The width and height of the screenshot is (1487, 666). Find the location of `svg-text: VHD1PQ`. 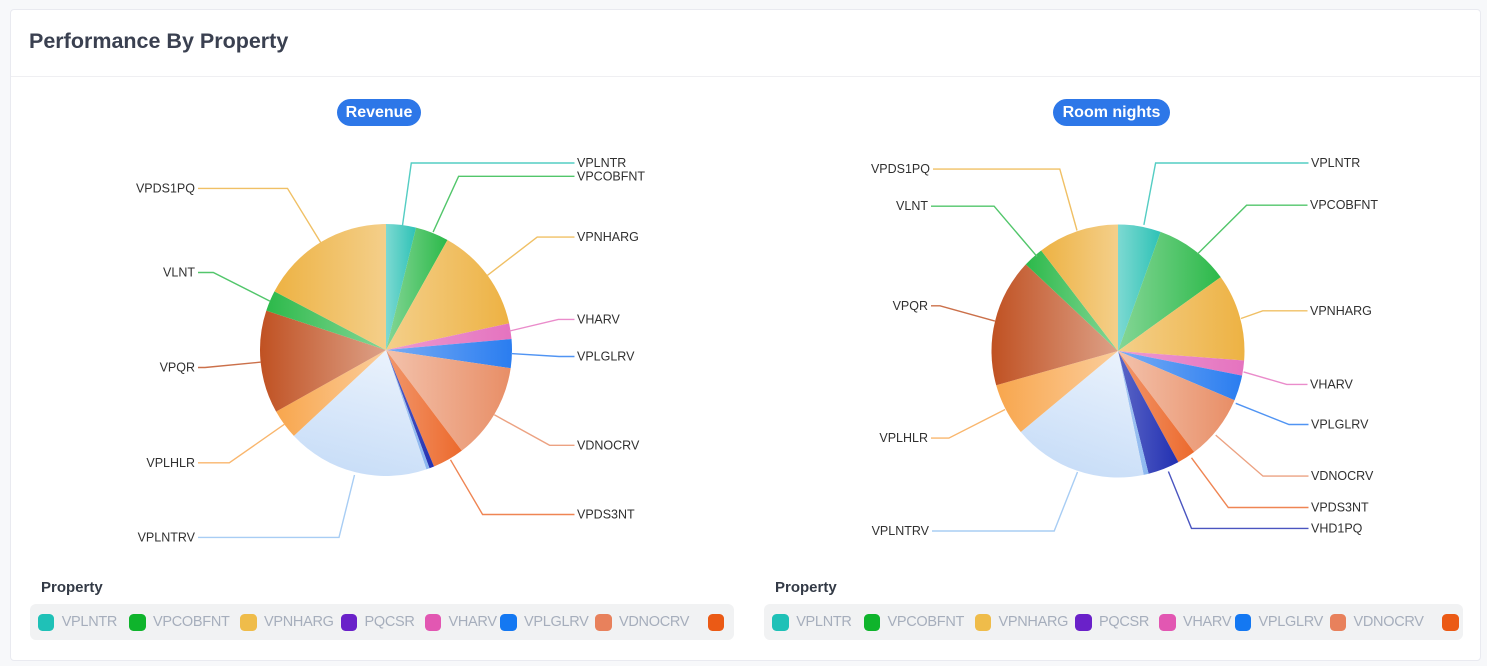

svg-text: VHD1PQ is located at coordinates (1337, 528).